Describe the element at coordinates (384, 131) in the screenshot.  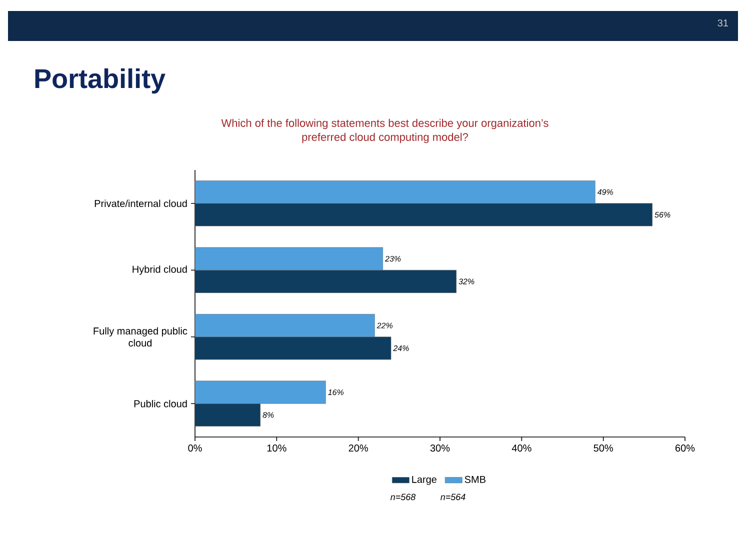
I see `chart-subtitle: Which of the following statements best describe your organization’s preferred cloud computing model?` at that location.